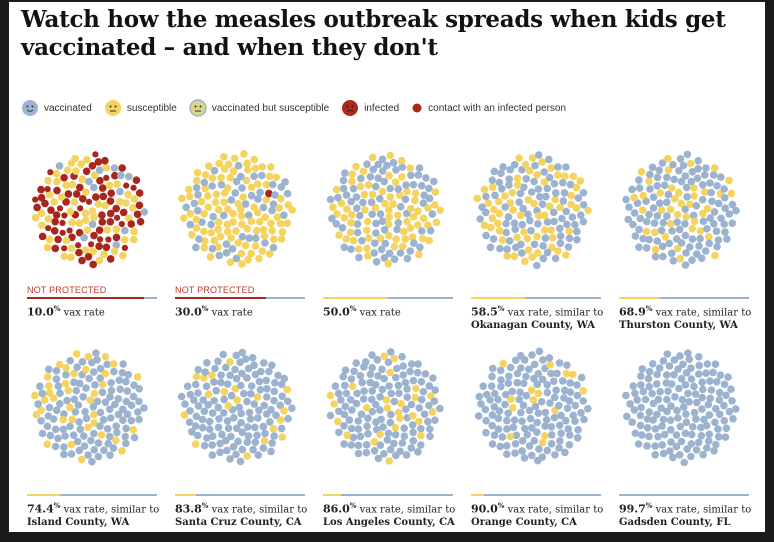 The width and height of the screenshot is (774, 542). I want to click on place-name: Okanagan County, WA, so click(533, 326).